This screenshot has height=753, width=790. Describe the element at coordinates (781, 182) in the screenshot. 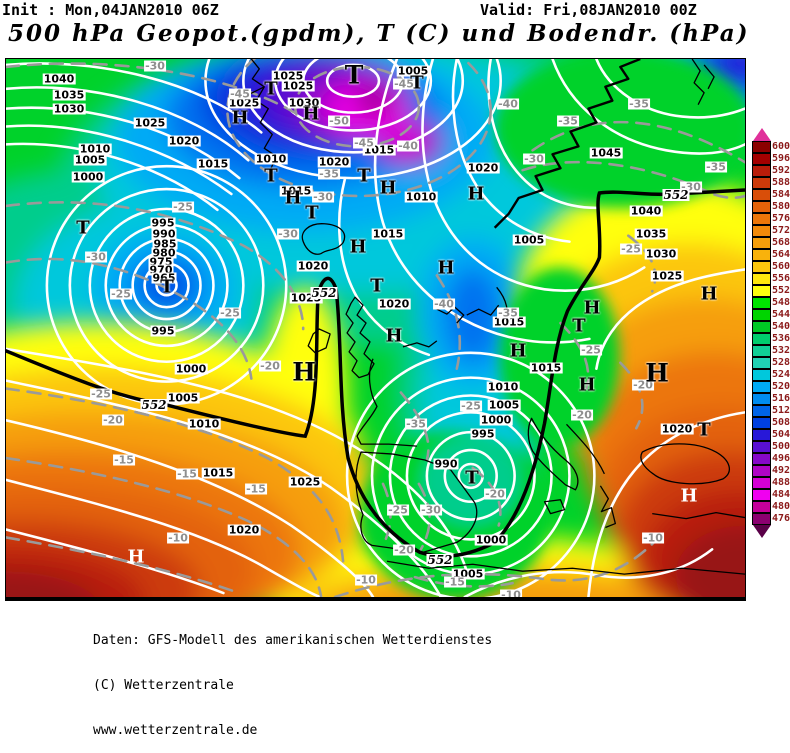

I see `legend-value: 588` at that location.